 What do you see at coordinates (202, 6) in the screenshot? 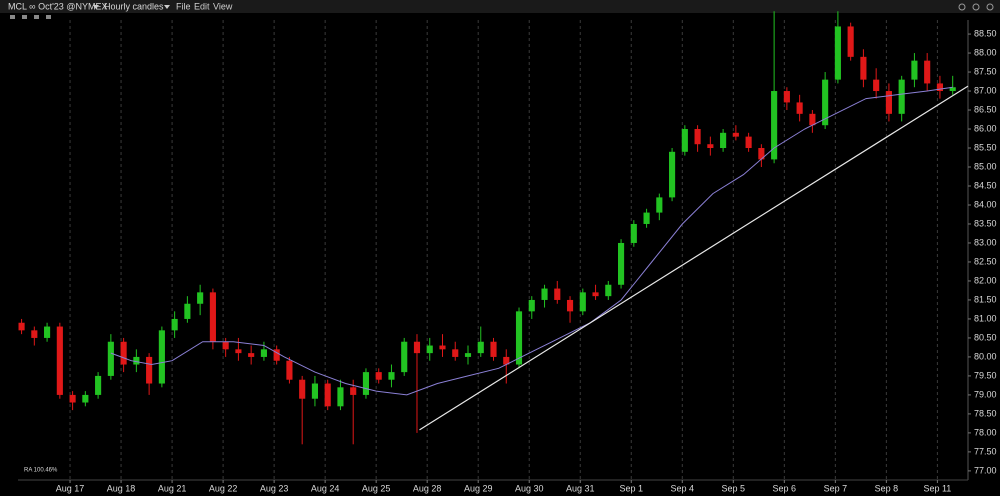
I see `menu-edit: Edit` at bounding box center [202, 6].